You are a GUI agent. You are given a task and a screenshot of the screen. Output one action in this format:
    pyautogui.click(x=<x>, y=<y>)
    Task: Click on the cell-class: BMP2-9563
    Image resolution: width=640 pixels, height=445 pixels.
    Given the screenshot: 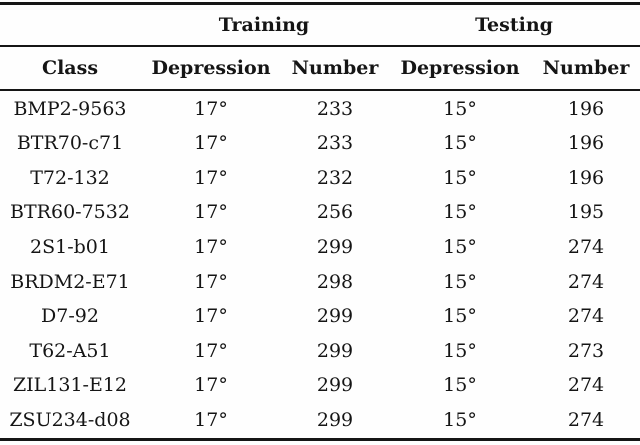 What is the action you would take?
    pyautogui.click(x=70, y=108)
    